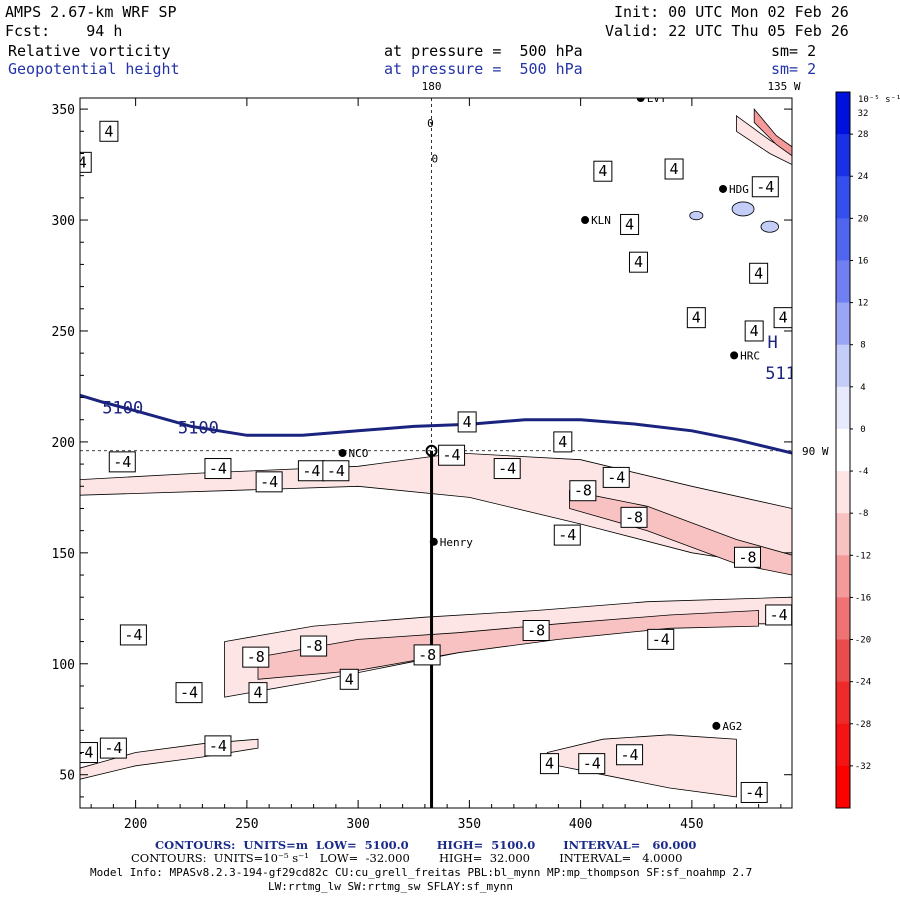  I want to click on y-tick-label: 100, so click(63, 665).